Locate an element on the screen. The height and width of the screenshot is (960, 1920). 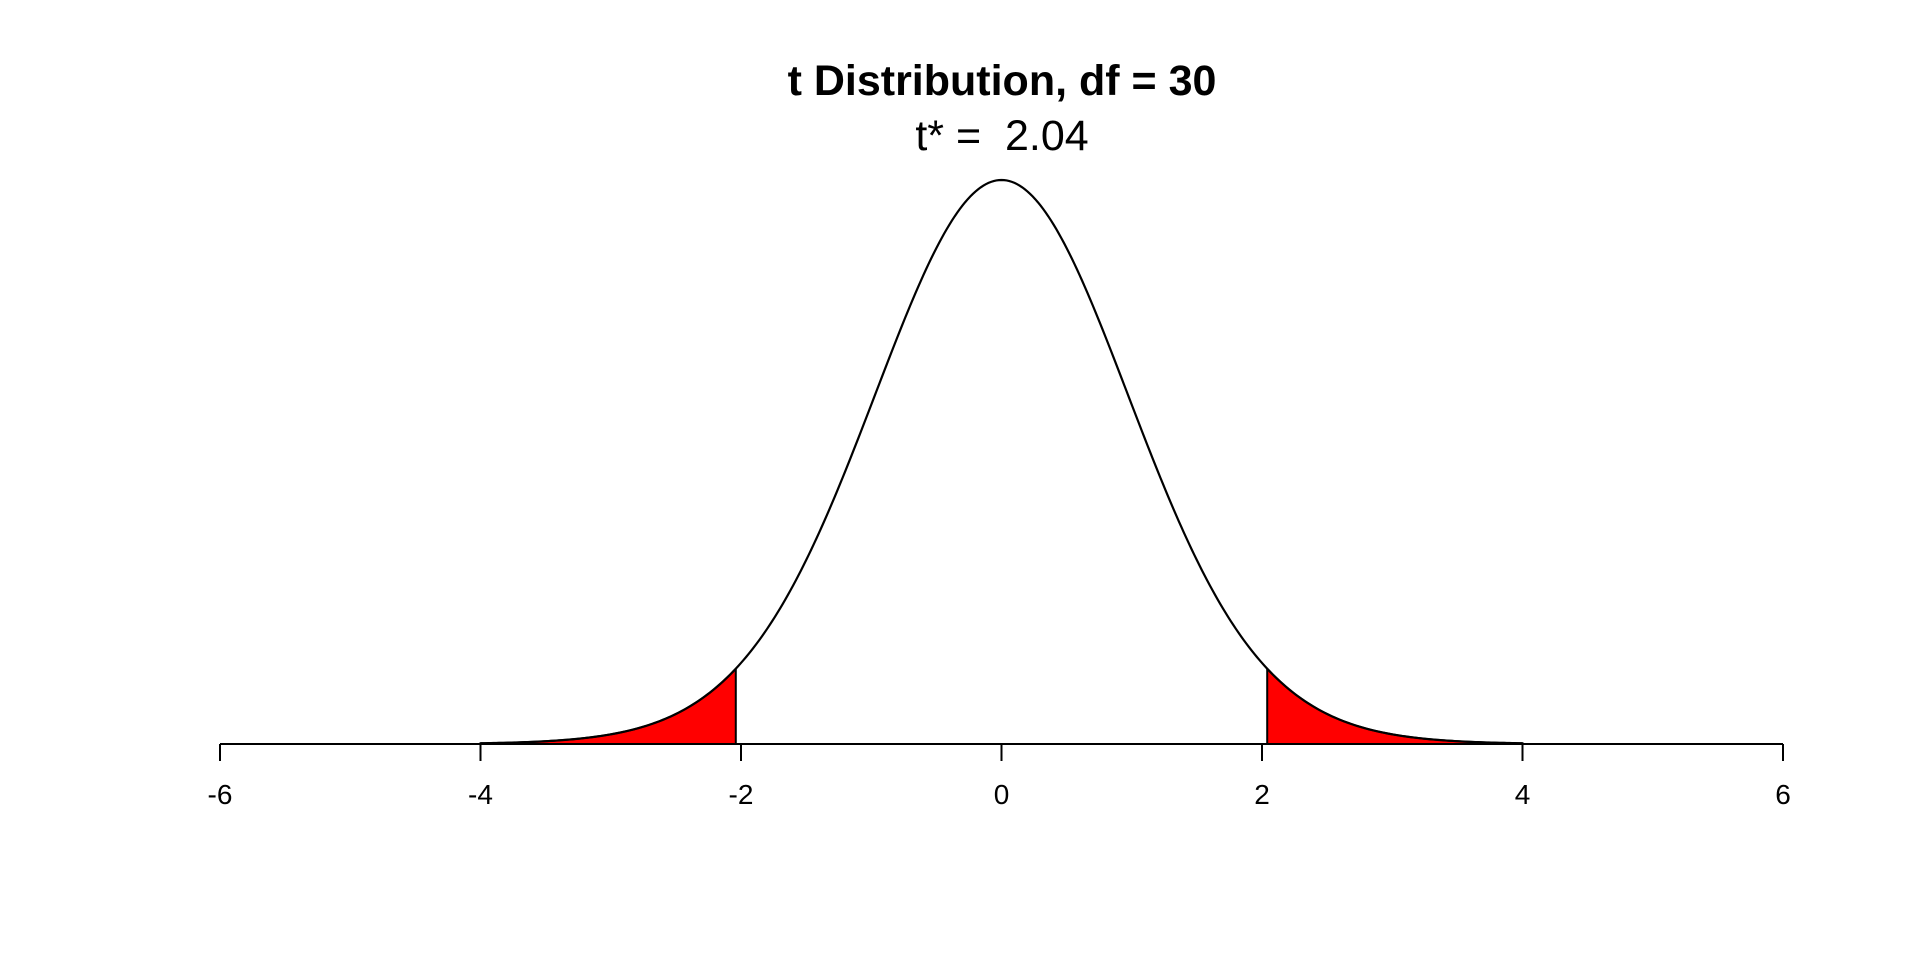
x-axis: -6 -4 -2 0 2 4 6 is located at coordinates (999, 776).